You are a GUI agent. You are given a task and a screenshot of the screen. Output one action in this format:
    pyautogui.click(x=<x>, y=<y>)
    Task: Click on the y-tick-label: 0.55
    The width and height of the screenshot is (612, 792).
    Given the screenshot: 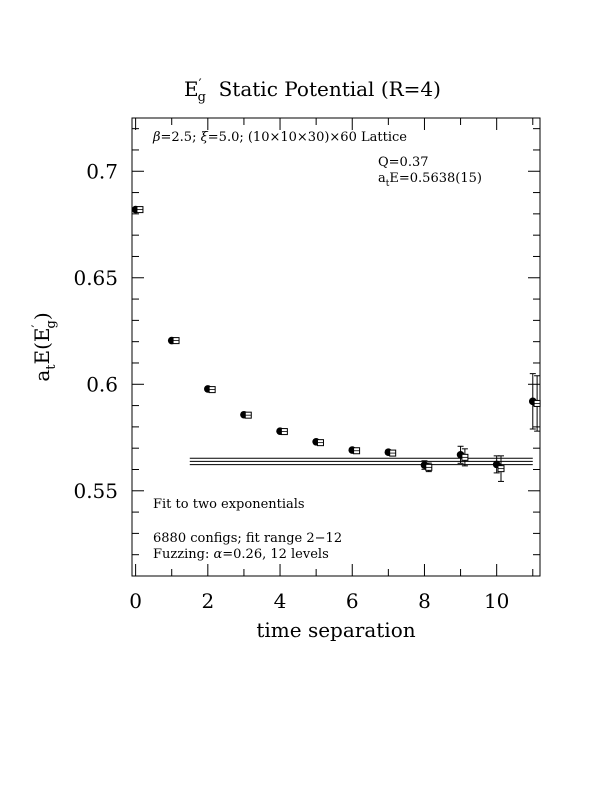 What is the action you would take?
    pyautogui.click(x=95, y=491)
    